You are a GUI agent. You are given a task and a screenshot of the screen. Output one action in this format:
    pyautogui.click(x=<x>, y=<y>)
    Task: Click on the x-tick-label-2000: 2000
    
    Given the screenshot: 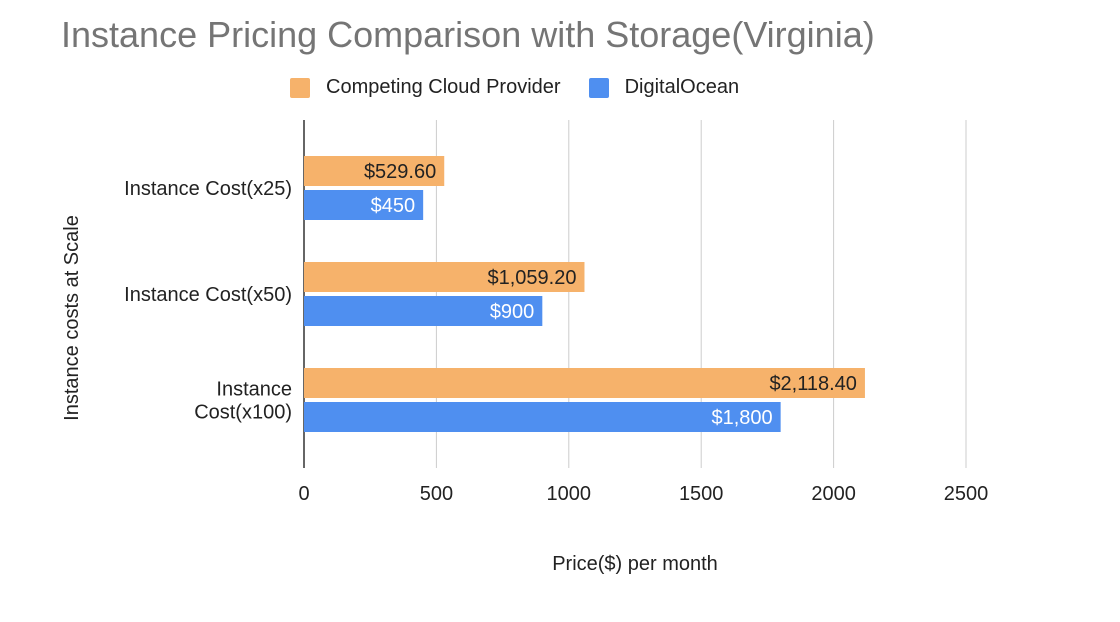 What is the action you would take?
    pyautogui.click(x=833, y=494)
    